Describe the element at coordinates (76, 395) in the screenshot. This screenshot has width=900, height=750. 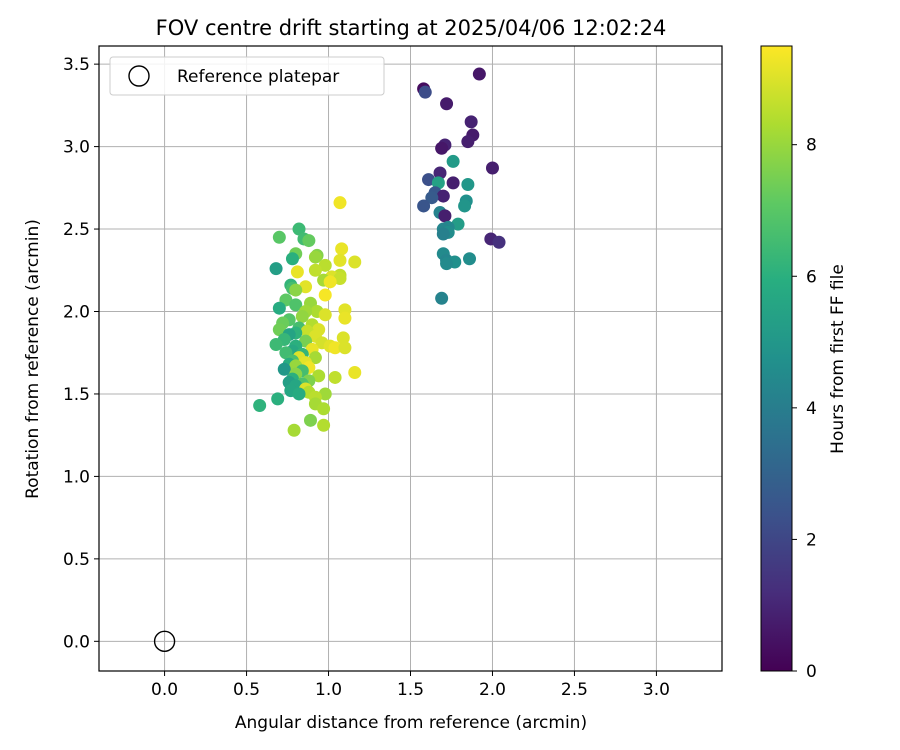
I see `y-tick-label: 1.5` at that location.